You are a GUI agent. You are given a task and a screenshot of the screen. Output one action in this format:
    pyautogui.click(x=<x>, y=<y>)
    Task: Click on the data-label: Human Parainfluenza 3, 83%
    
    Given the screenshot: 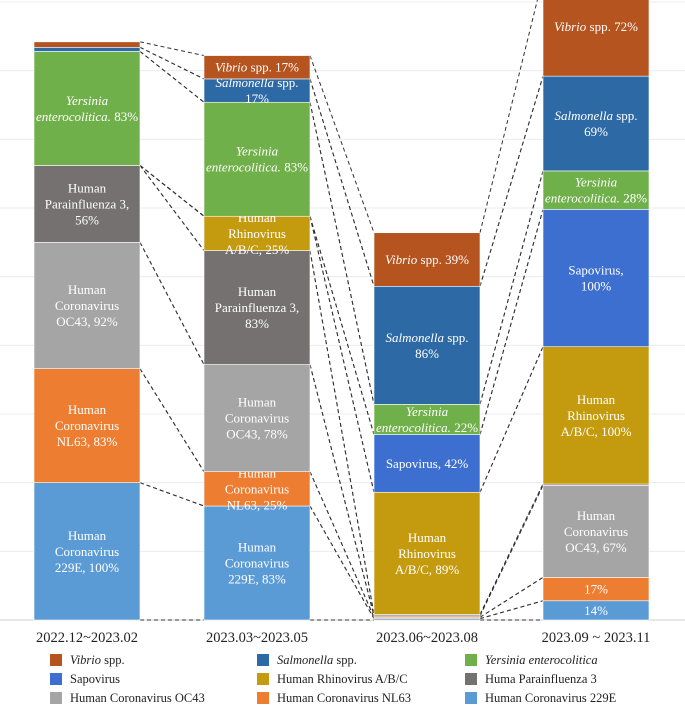 What is the action you would take?
    pyautogui.click(x=257, y=307)
    